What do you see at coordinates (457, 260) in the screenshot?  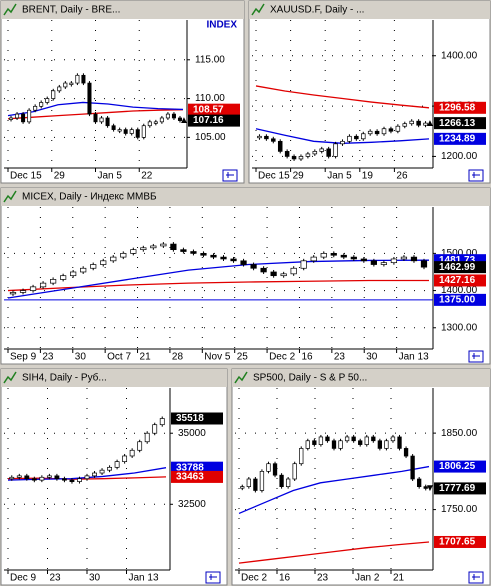 I see `price-label: 1481.73` at bounding box center [457, 260].